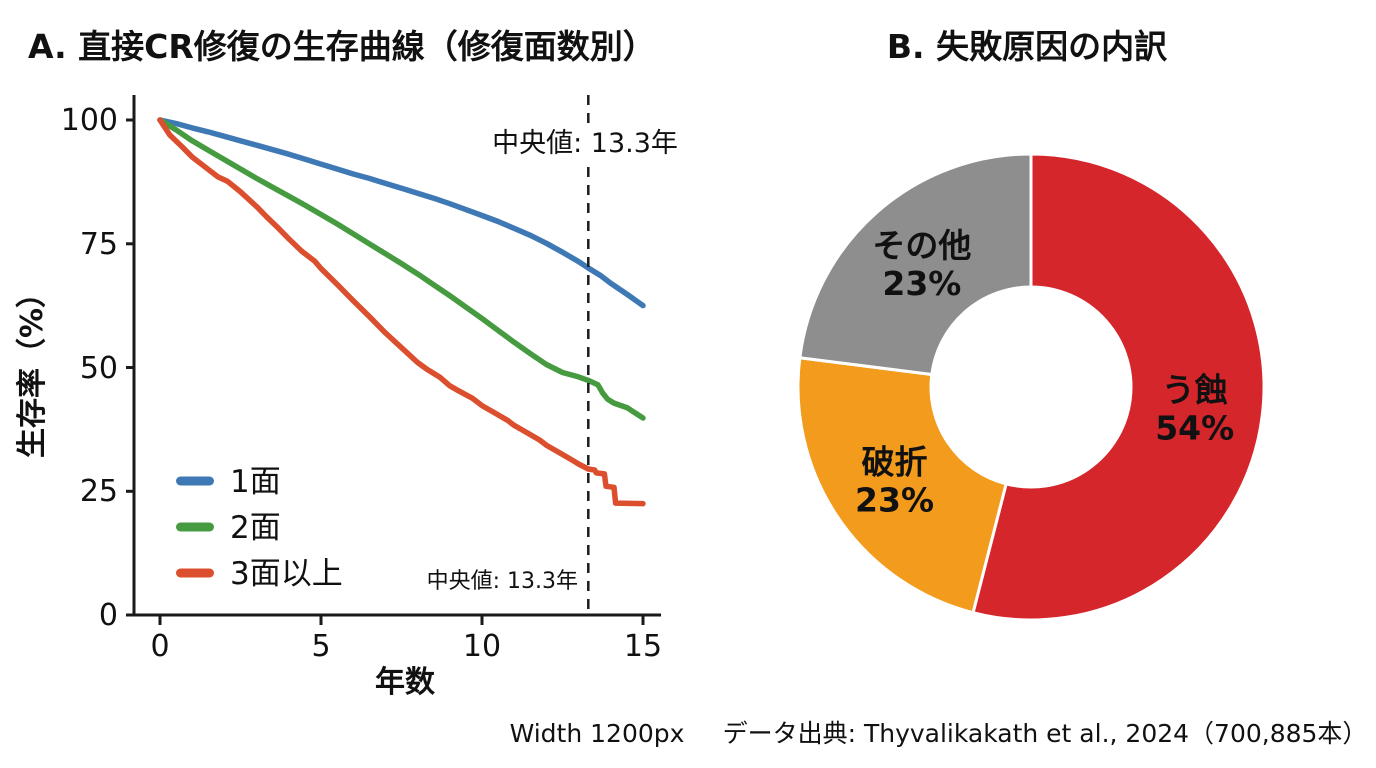  Describe the element at coordinates (1118, 387) in the screenshot. I see `donut-slice-う蝕` at that location.